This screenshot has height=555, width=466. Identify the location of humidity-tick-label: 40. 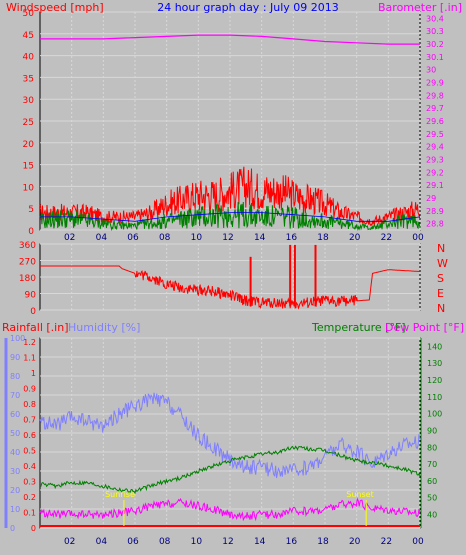
(15, 452).